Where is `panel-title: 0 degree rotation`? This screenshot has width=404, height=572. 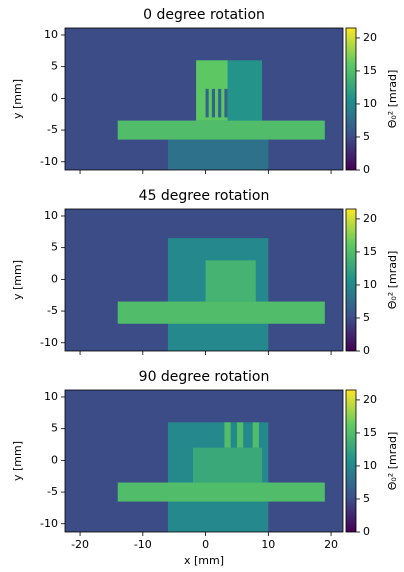 panel-title: 0 degree rotation is located at coordinates (204, 15).